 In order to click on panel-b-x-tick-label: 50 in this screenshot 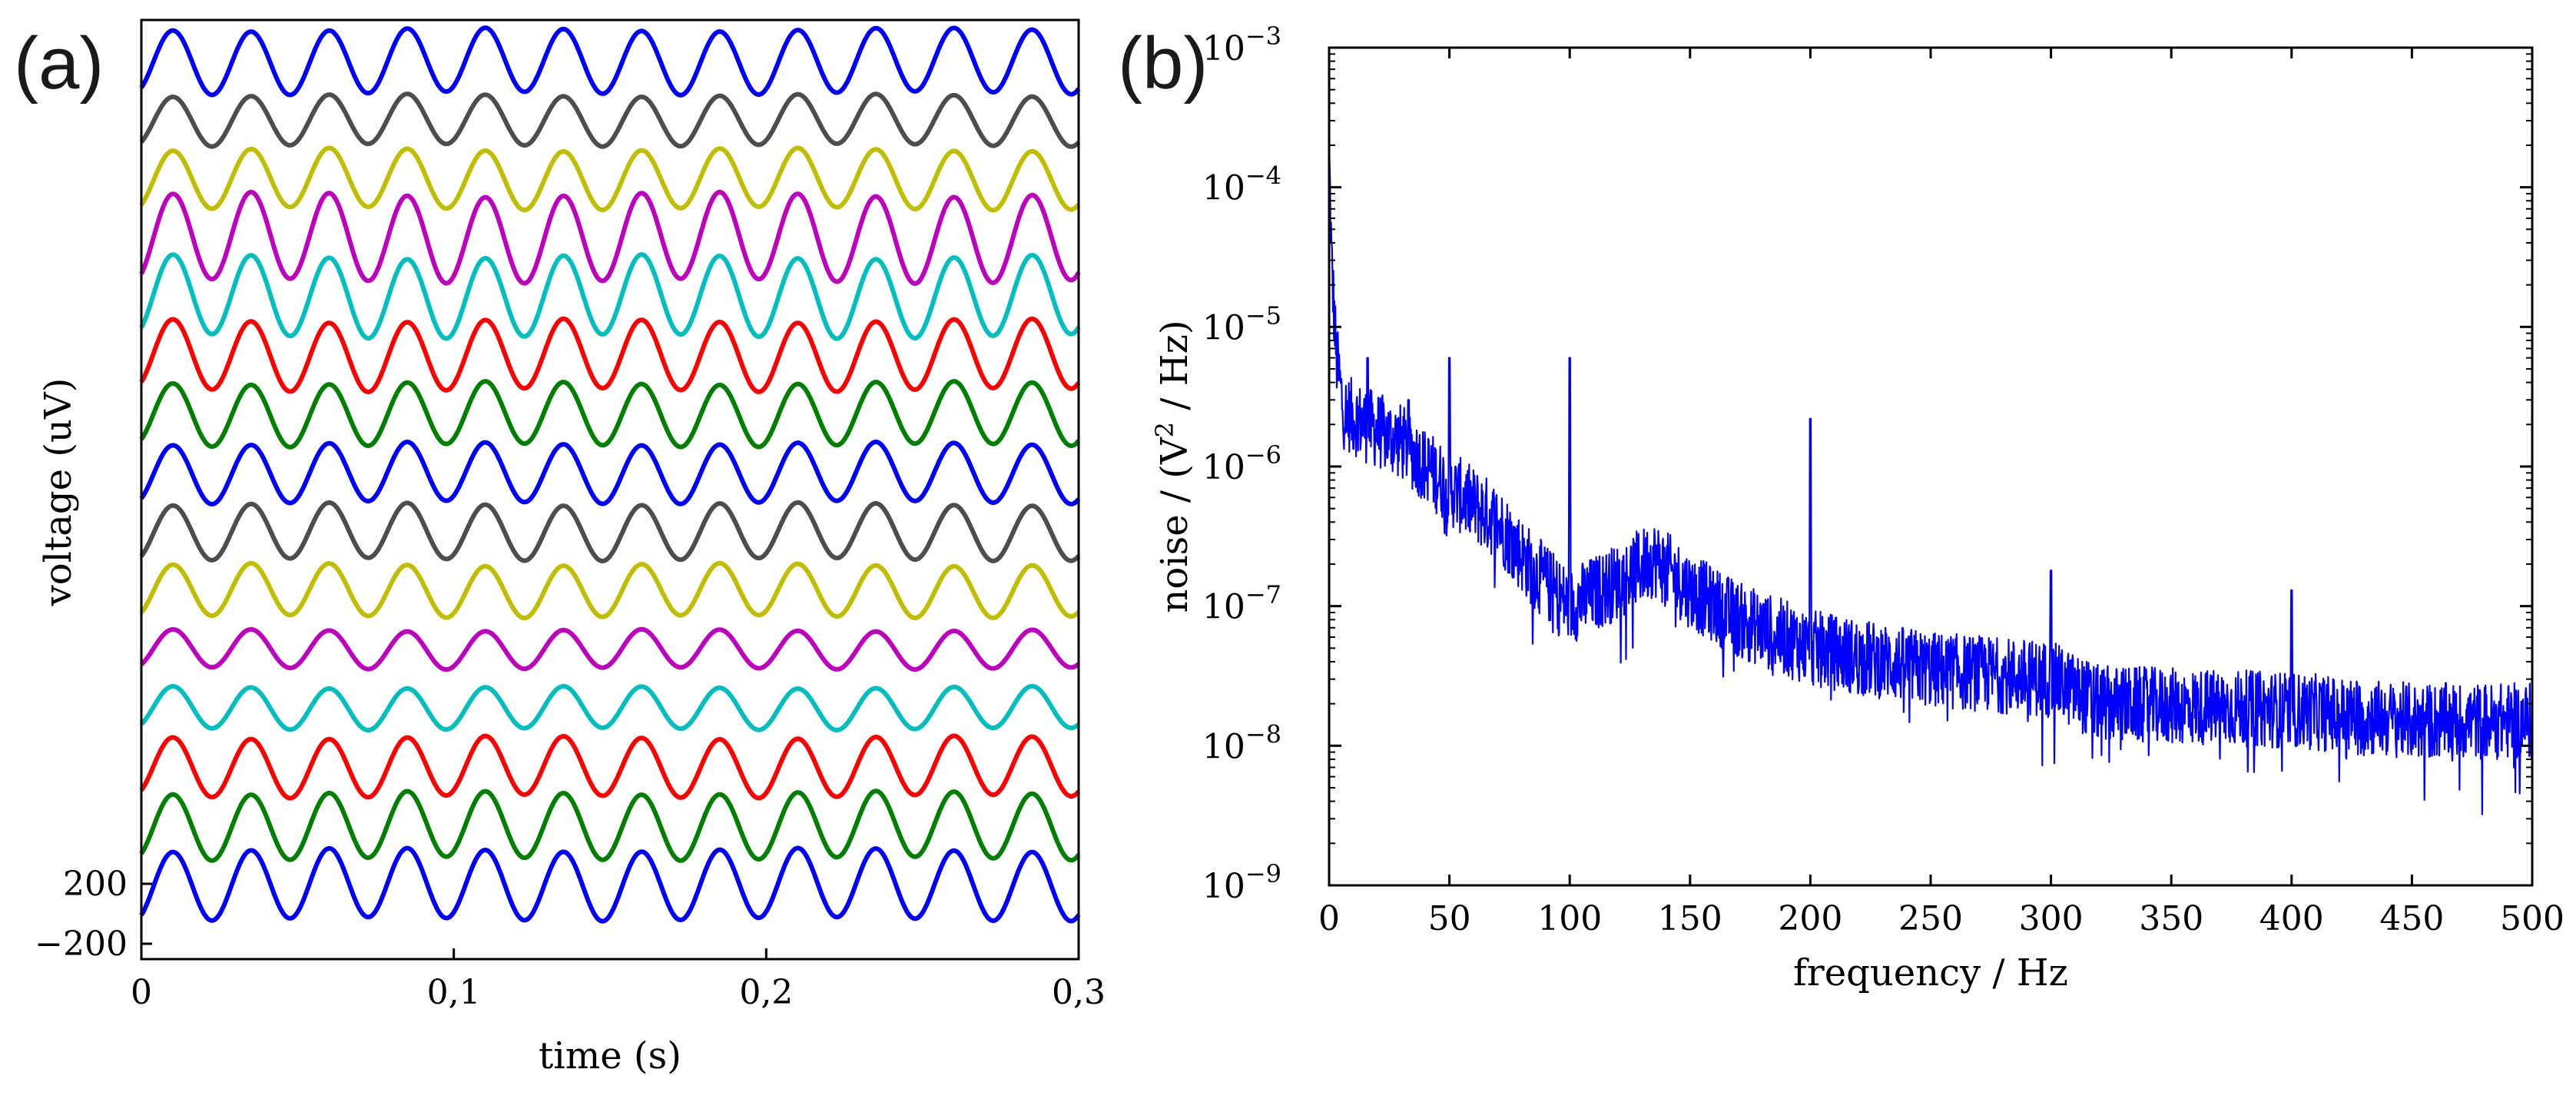, I will do `click(1449, 919)`.